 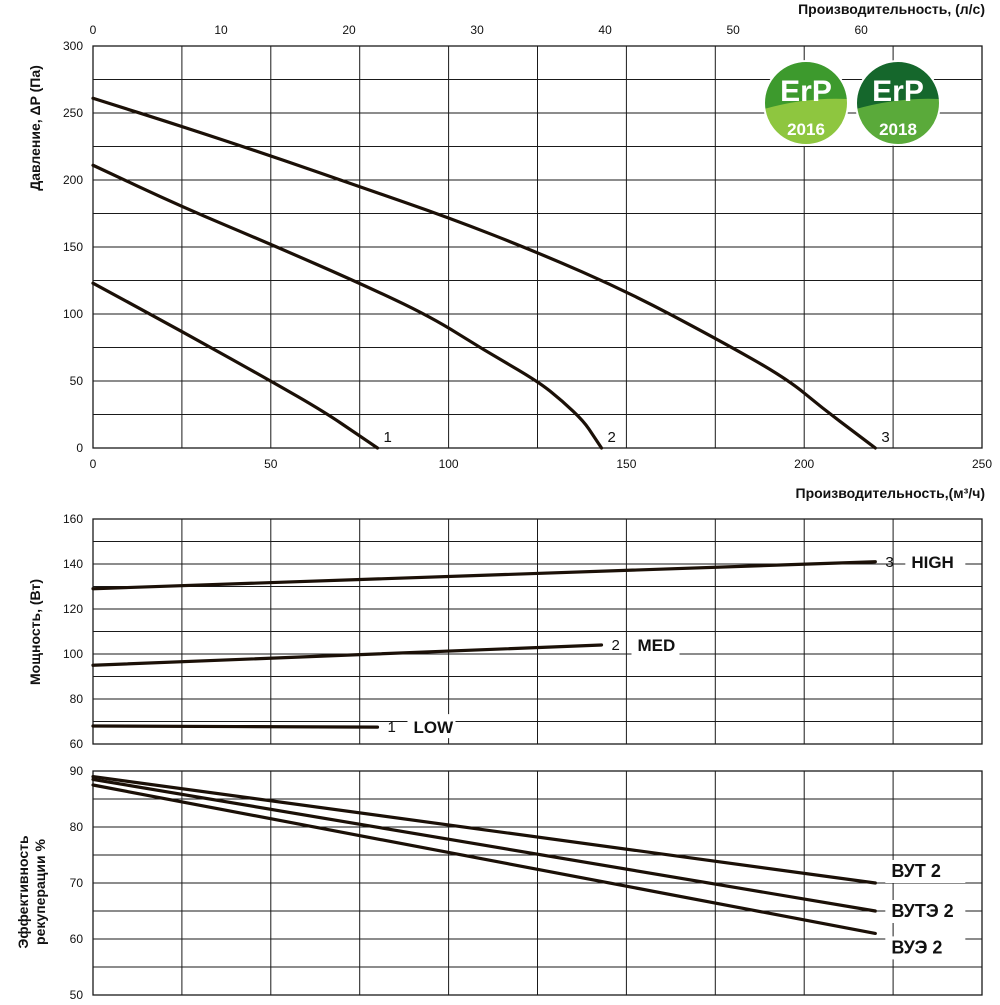 What do you see at coordinates (349, 30) in the screenshot?
I see `pressure-x2-tick-label: 20` at bounding box center [349, 30].